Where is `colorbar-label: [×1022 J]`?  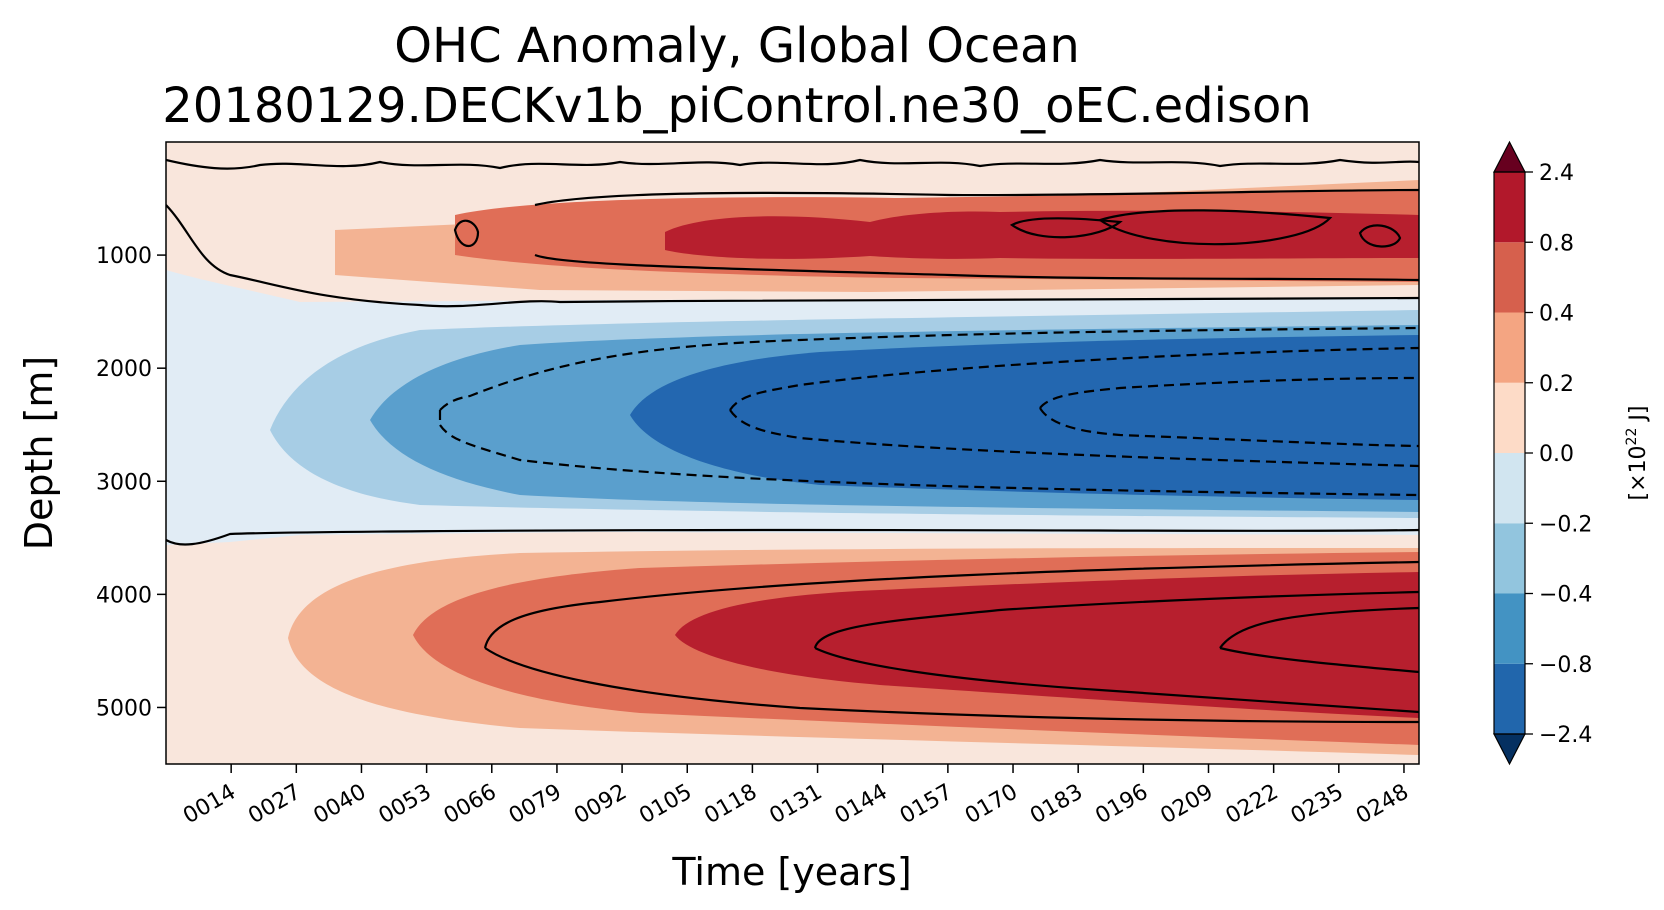 colorbar-label: [×1022 J] is located at coordinates (1637, 453).